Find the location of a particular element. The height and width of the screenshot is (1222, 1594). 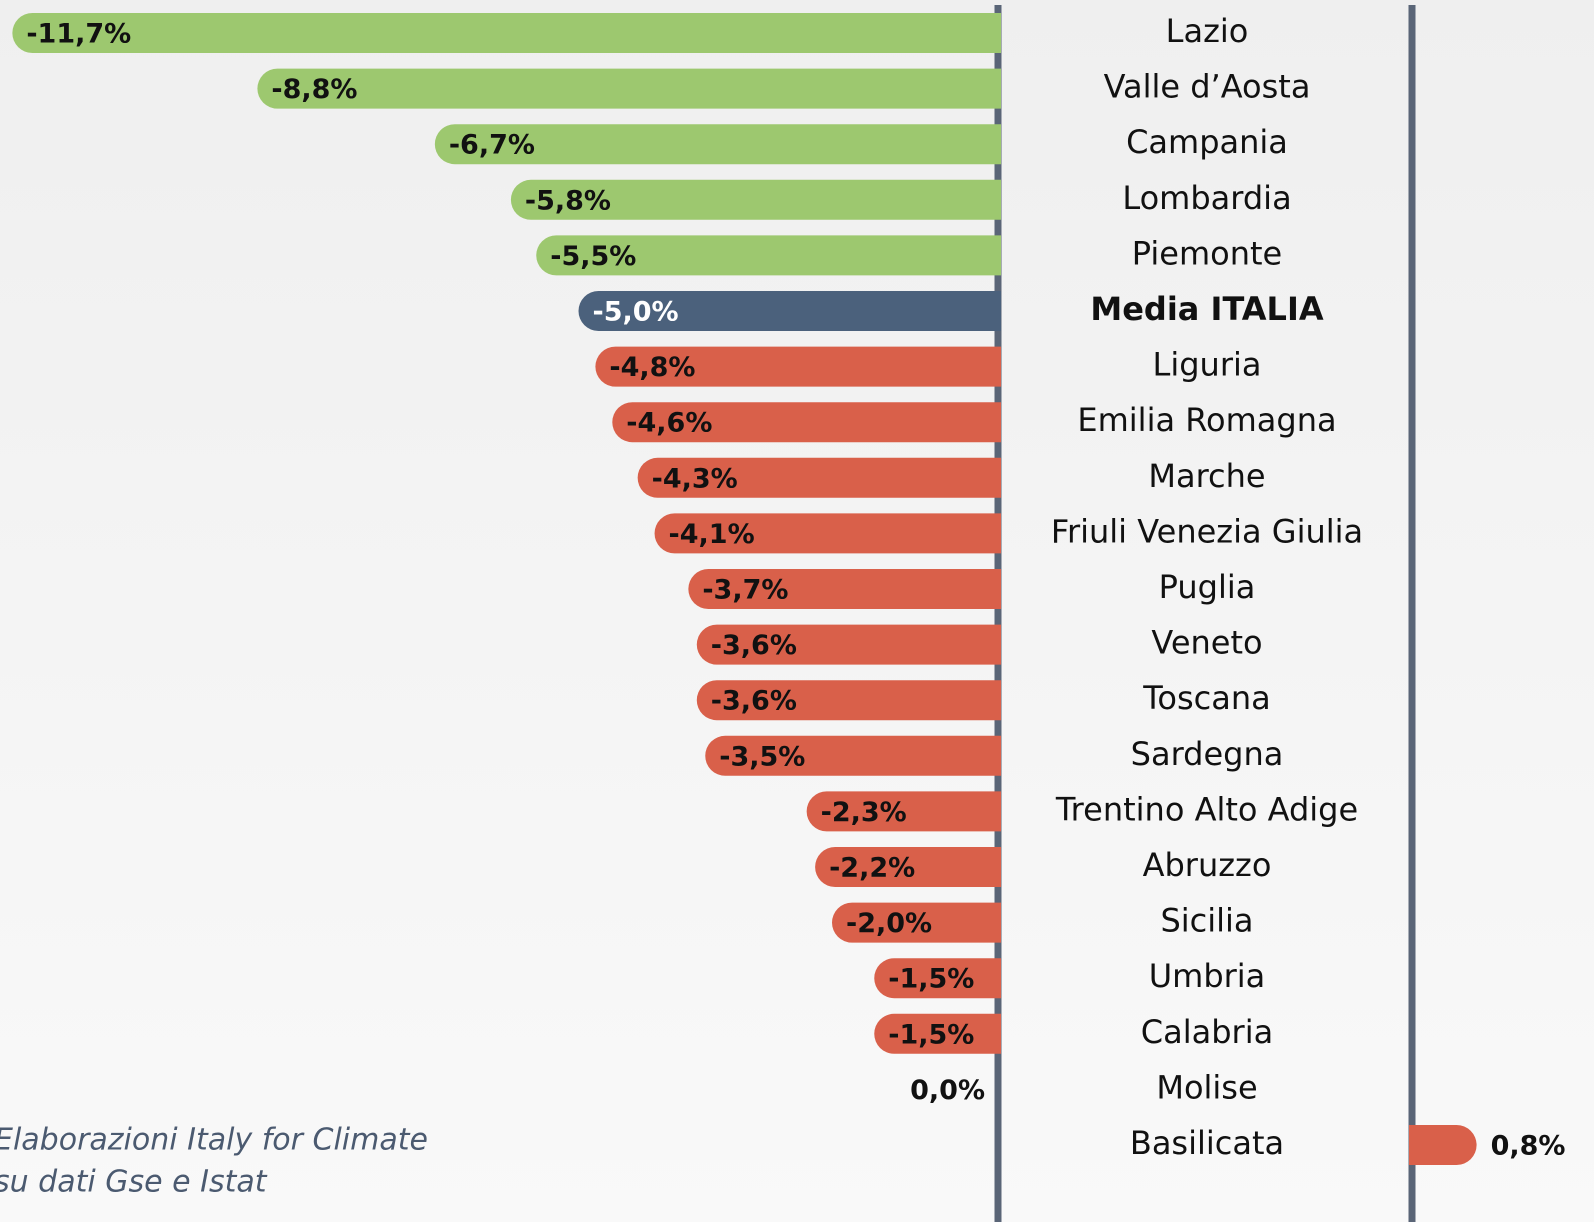

value-label: -3,7% is located at coordinates (745, 590).